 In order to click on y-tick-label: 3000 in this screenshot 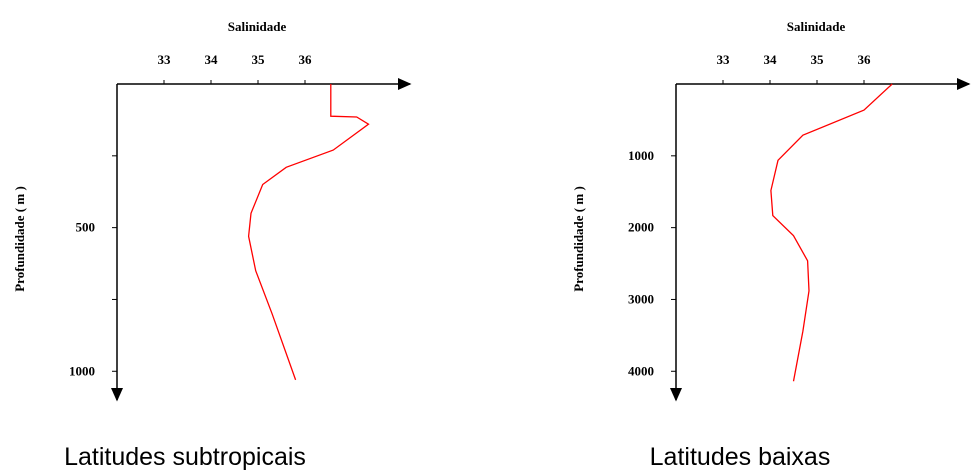, I will do `click(641, 298)`.